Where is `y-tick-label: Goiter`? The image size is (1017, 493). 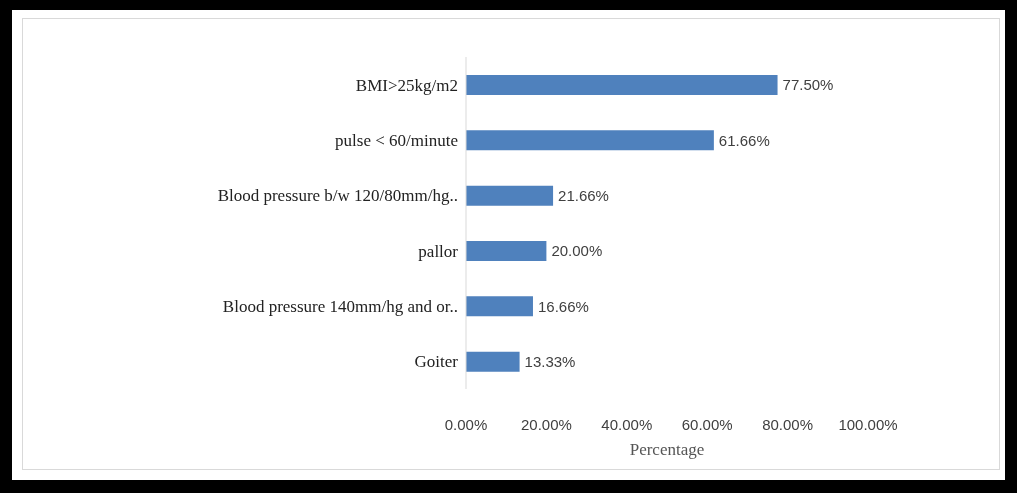 y-tick-label: Goiter is located at coordinates (436, 362).